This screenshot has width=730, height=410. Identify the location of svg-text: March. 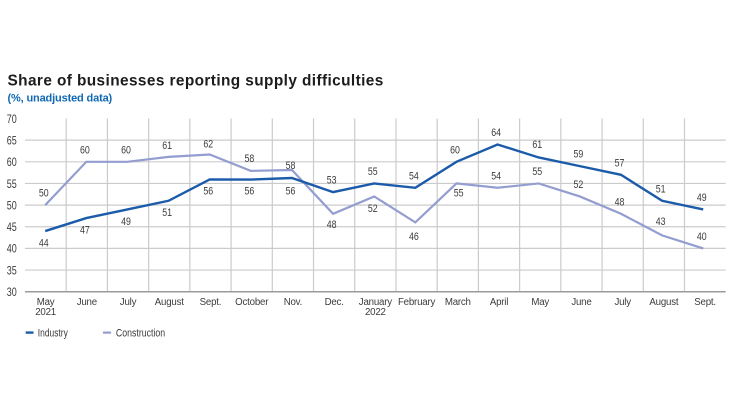
(458, 302).